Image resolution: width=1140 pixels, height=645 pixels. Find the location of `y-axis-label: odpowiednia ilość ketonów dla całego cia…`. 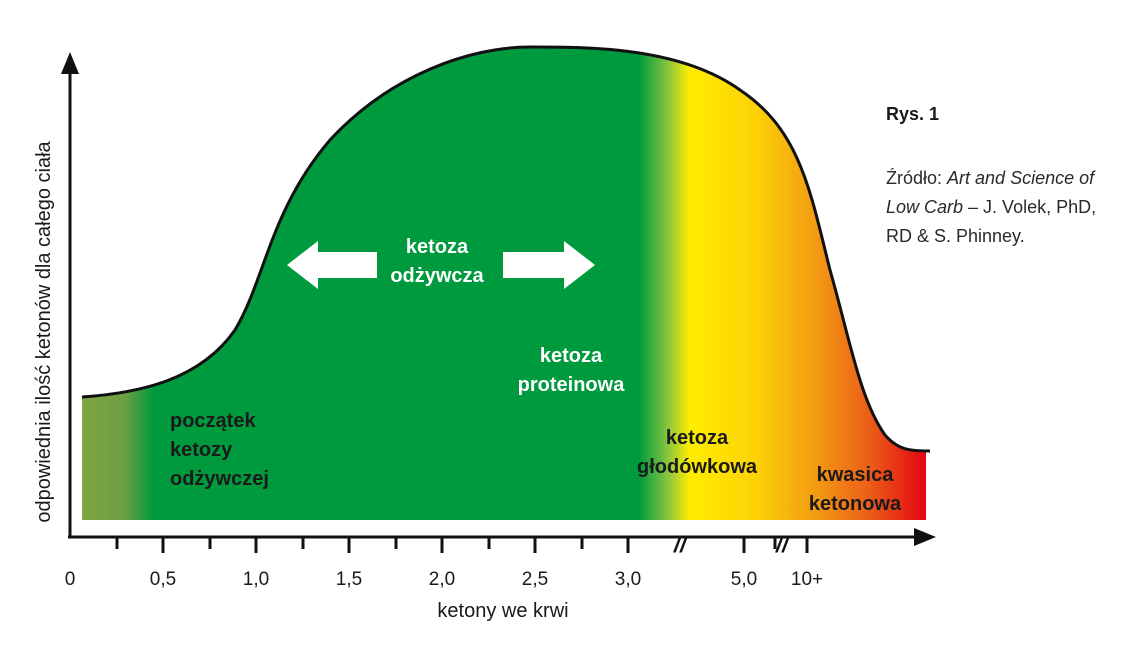

y-axis-label: odpowiednia ilość ketonów dla całego cia… is located at coordinates (44, 331).